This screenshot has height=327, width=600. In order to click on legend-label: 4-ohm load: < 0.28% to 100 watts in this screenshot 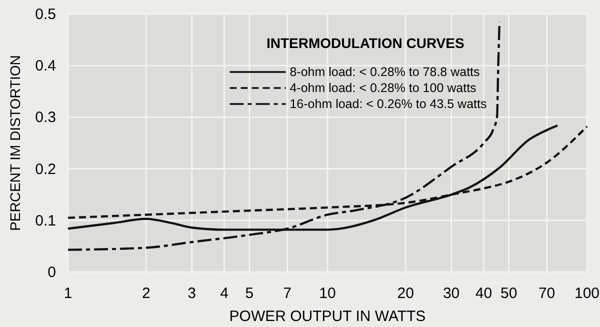, I will do `click(383, 88)`.